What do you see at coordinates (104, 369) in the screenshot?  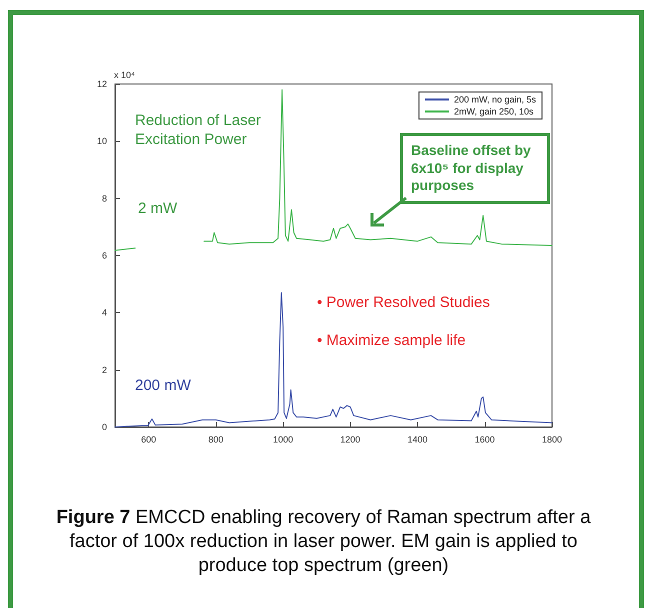 I see `y-tick-label: 2` at bounding box center [104, 369].